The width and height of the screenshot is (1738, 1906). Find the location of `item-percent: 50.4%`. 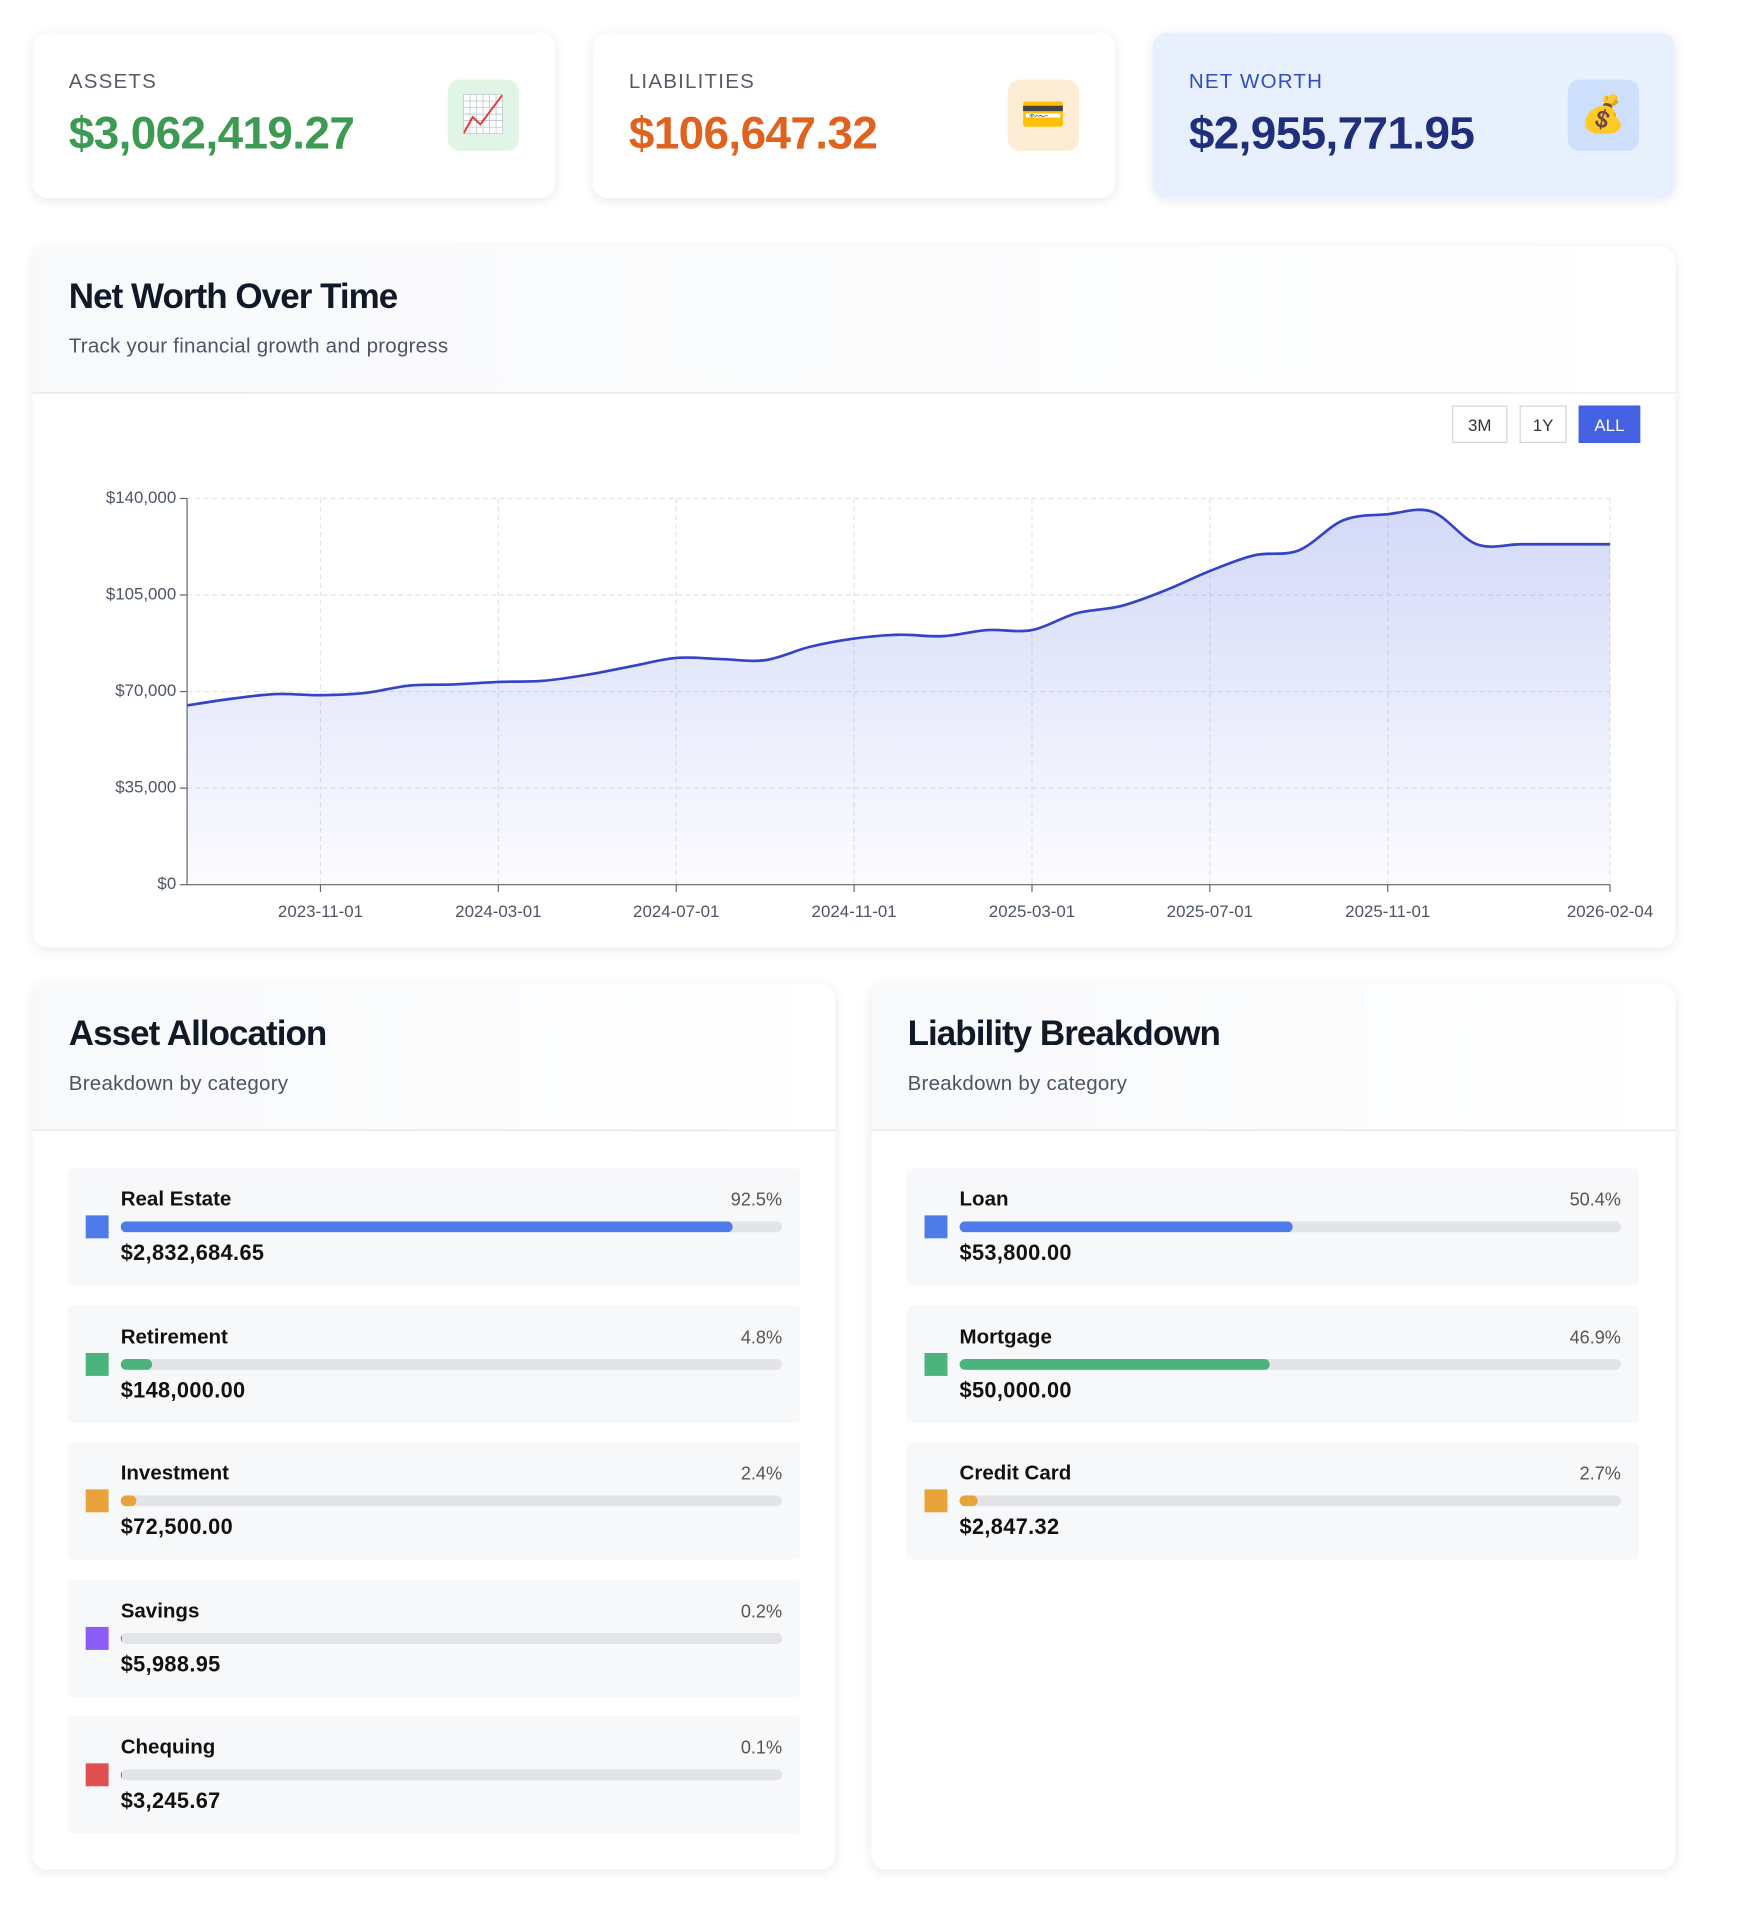

item-percent: 50.4% is located at coordinates (1595, 1200).